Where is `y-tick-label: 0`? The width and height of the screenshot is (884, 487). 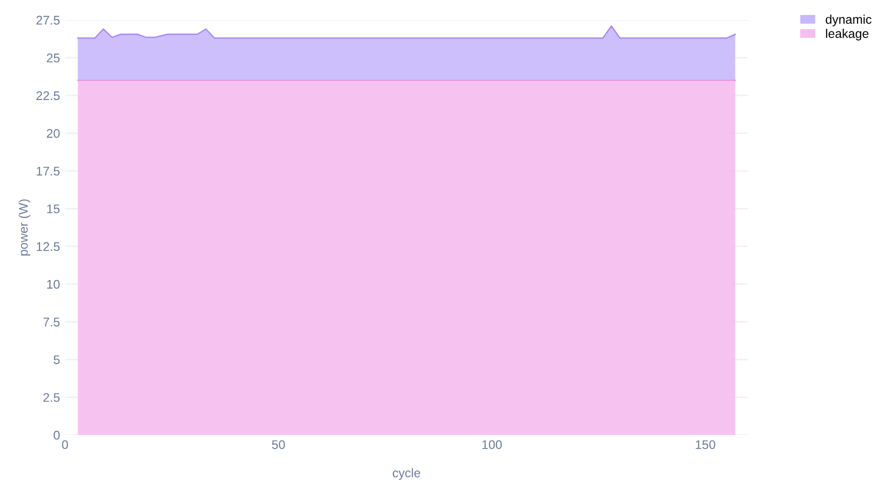 y-tick-label: 0 is located at coordinates (57, 435).